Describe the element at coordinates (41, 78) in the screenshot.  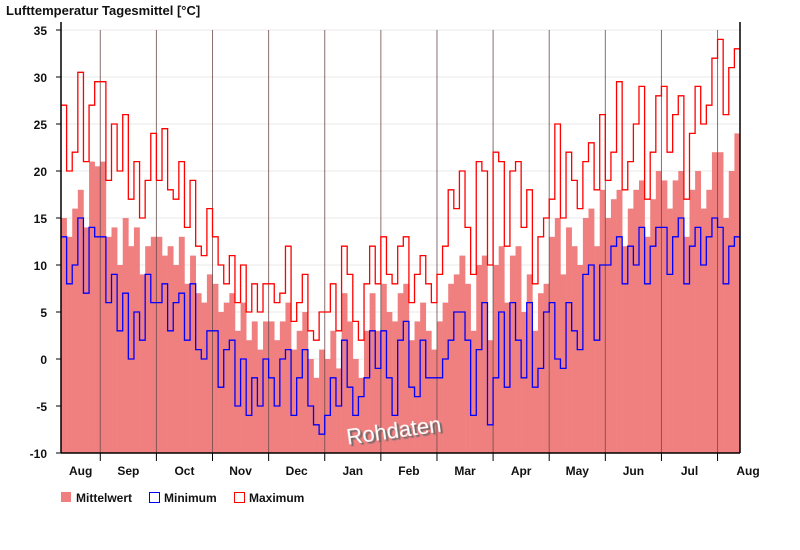
I see `y-tick-label: 30` at that location.